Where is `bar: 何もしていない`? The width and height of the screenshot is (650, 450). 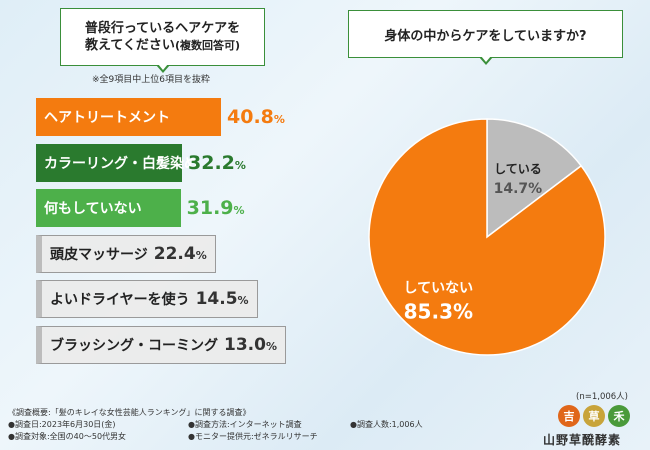
bar: 何もしていない is located at coordinates (108, 208).